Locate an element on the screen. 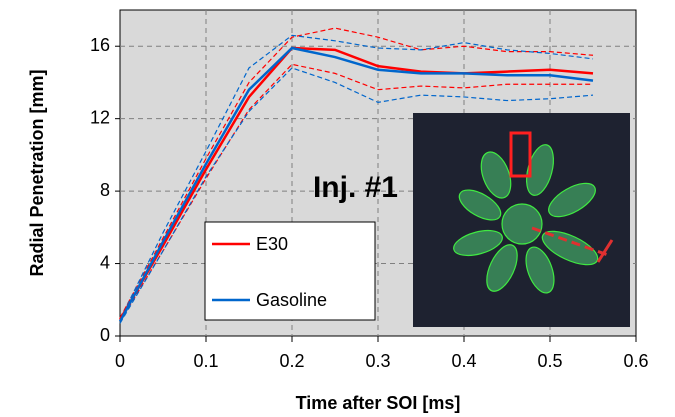 Image resolution: width=675 pixels, height=417 pixels. x-tick-label: 0.3 is located at coordinates (377, 361).